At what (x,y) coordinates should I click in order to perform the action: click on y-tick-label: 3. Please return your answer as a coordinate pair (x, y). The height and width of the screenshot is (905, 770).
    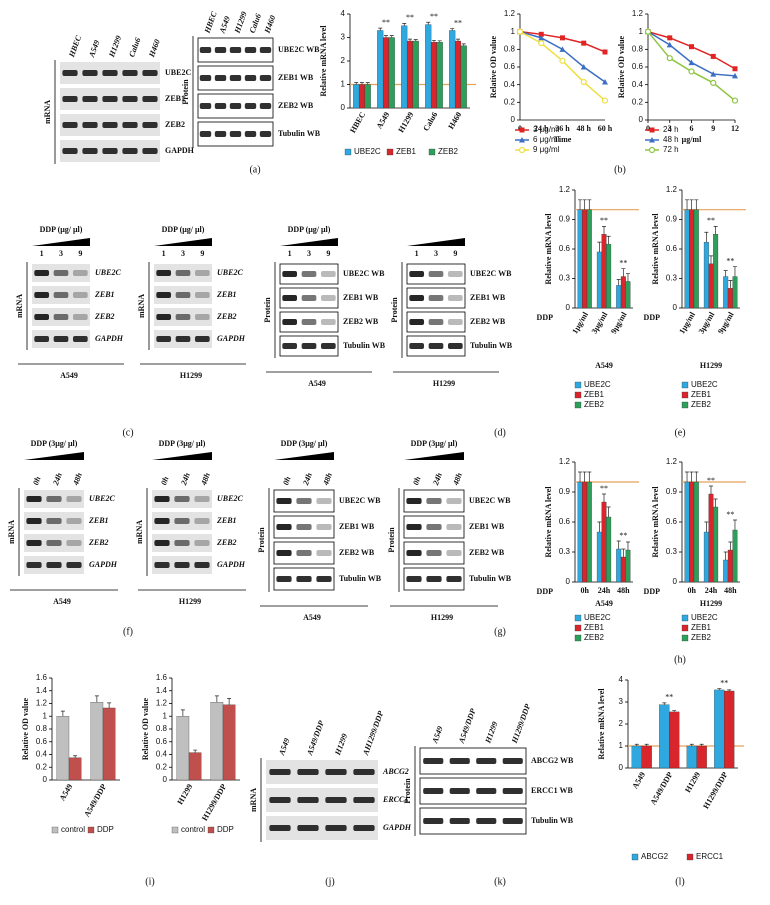
    Looking at the image, I should click on (343, 37).